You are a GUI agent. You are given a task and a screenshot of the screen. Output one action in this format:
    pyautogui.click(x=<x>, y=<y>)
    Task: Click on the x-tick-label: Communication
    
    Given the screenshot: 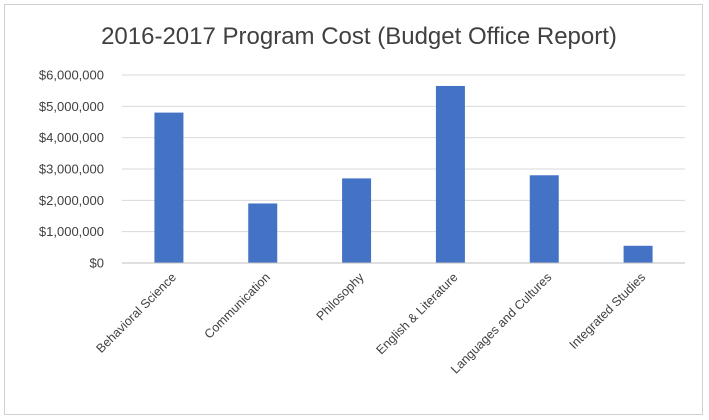 What is the action you would take?
    pyautogui.click(x=237, y=305)
    